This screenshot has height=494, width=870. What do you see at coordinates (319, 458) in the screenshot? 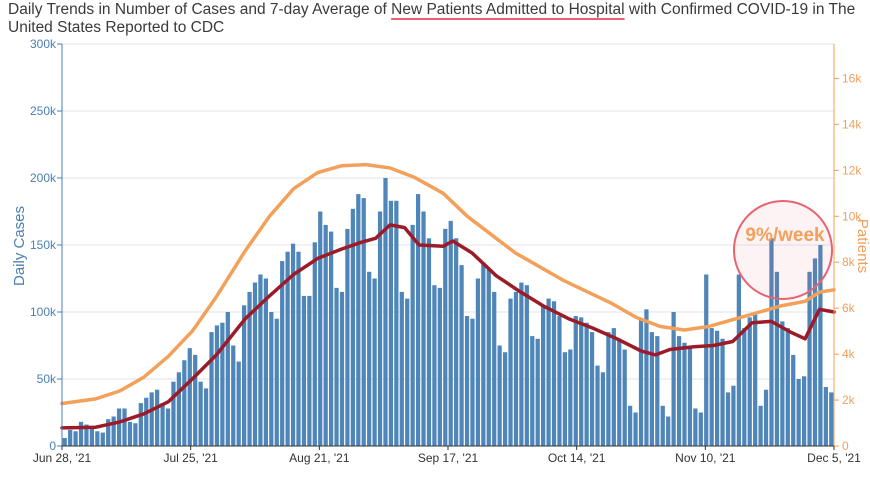
I see `x-tick-label: Aug 21, '21` at bounding box center [319, 458].